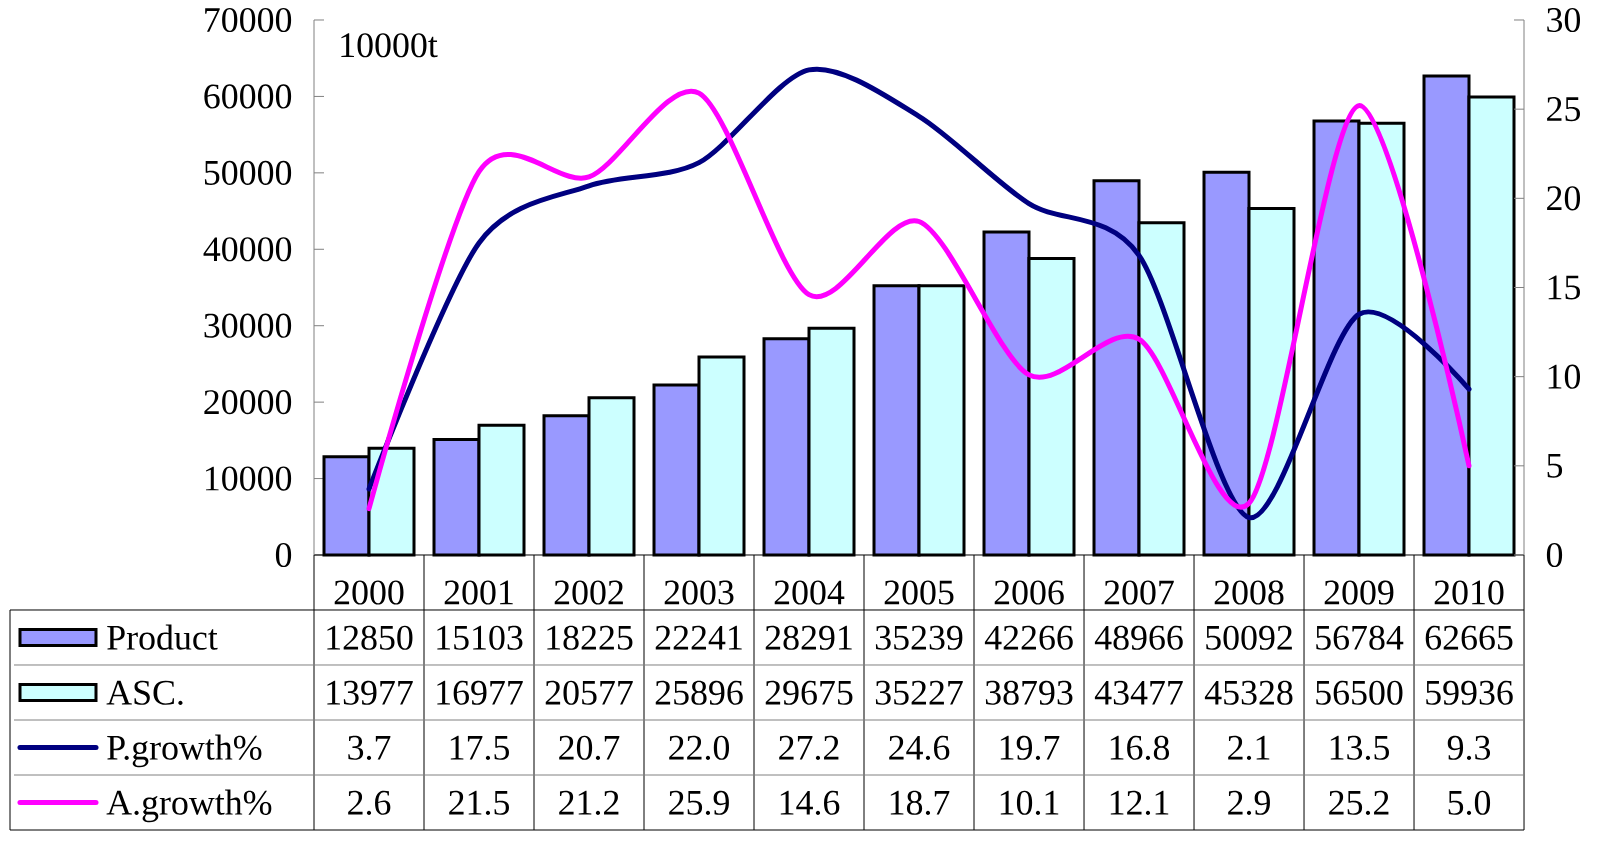 This screenshot has height=858, width=1598. Describe the element at coordinates (919, 747) in the screenshot. I see `data-label: 24.6` at that location.